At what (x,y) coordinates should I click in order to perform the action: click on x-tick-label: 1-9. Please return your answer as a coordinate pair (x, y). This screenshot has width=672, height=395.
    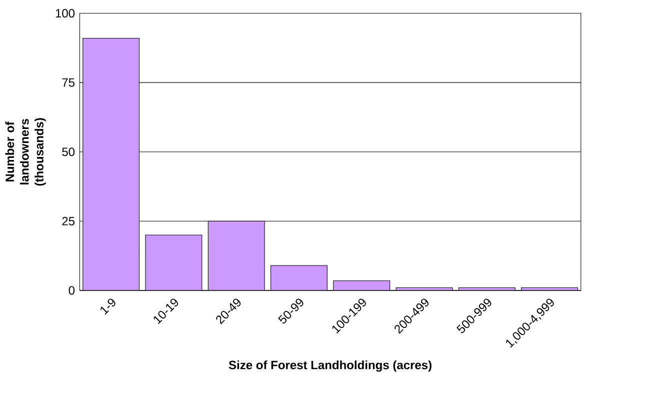
    Looking at the image, I should click on (108, 306).